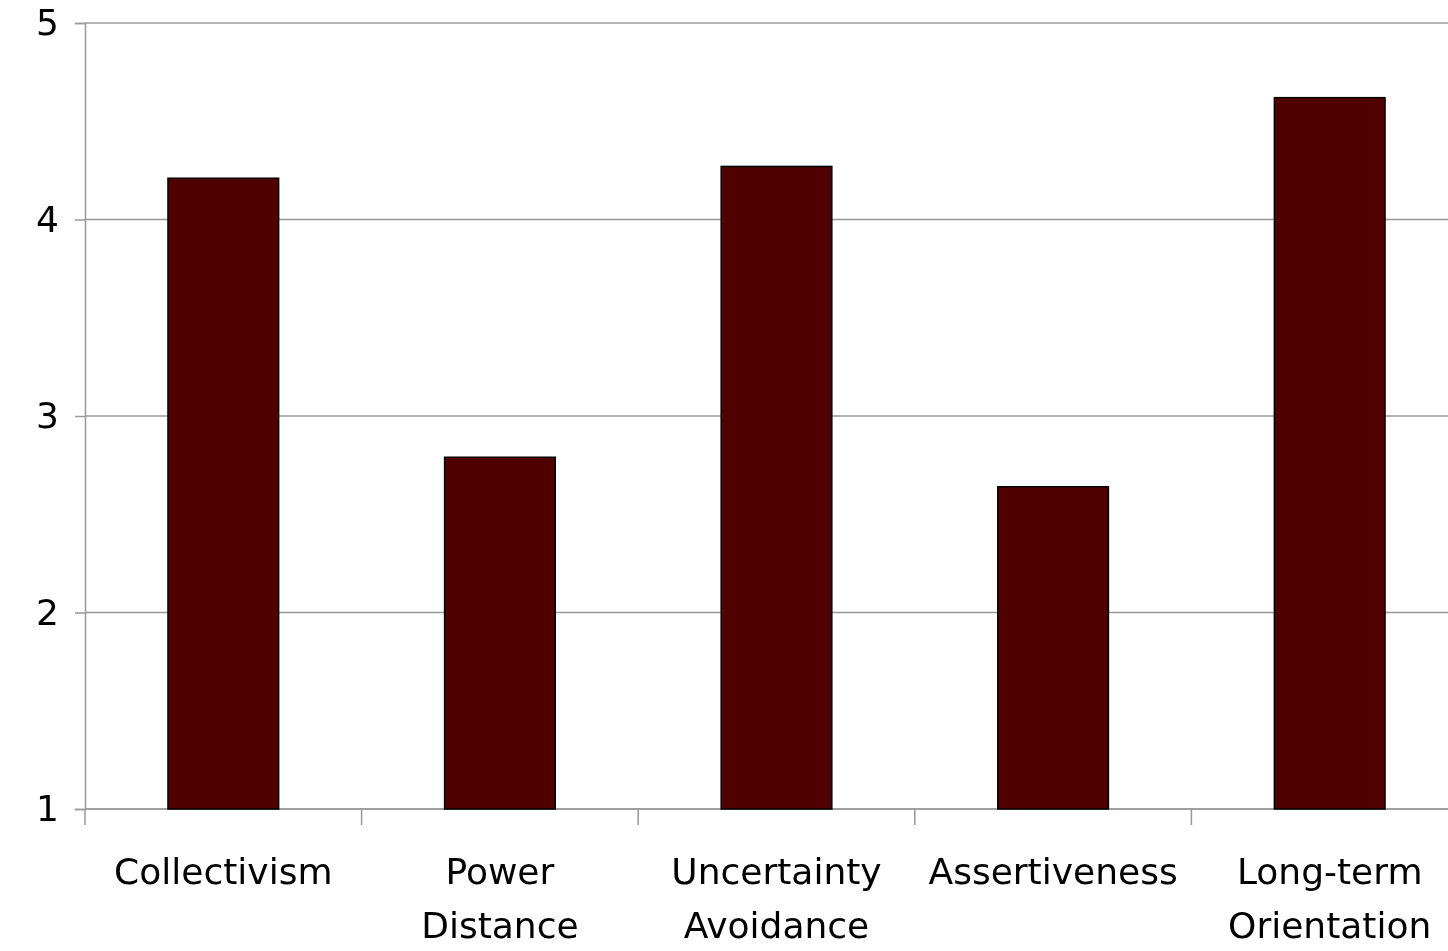  Describe the element at coordinates (500, 898) in the screenshot. I see `x-tick-label: Power Distance` at that location.